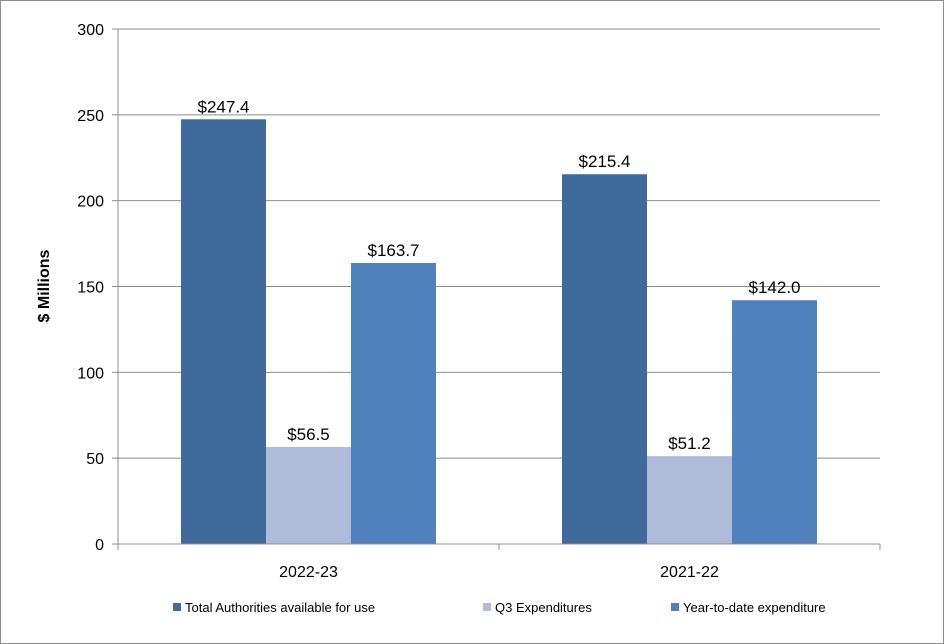  I want to click on y-tick-label: 250, so click(90, 116).